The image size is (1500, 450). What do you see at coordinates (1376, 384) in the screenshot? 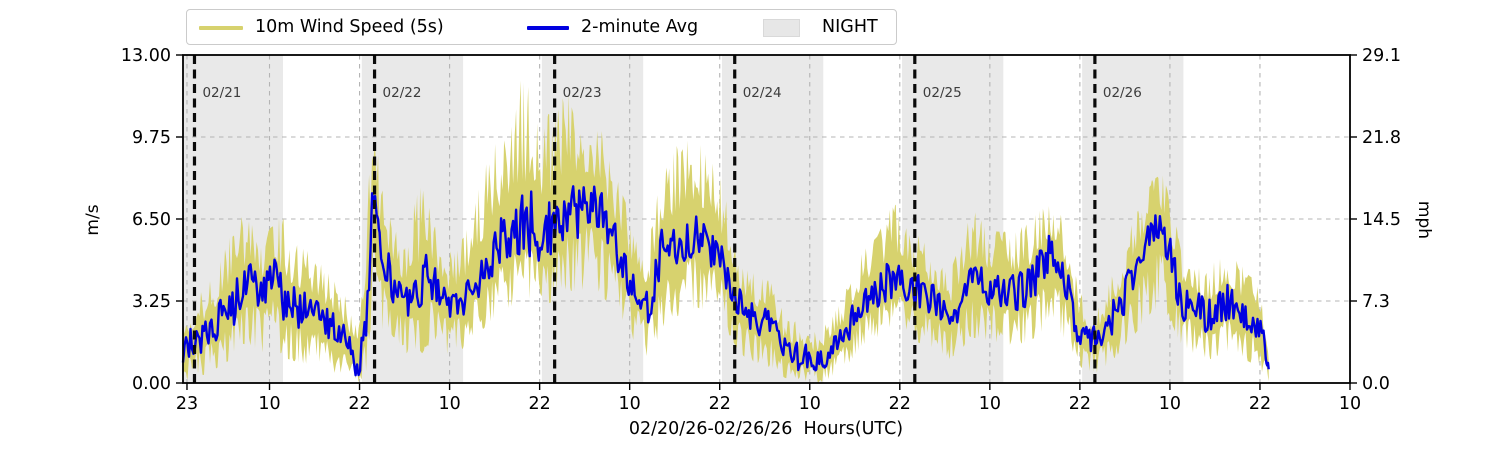
I see `y-tick-label-right: 0.0` at bounding box center [1376, 384].